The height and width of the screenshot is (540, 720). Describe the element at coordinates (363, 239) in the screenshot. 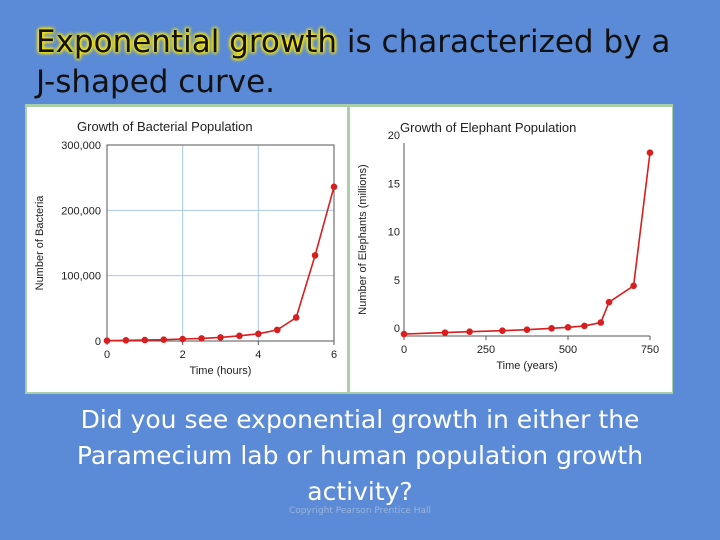

I see `y-axis-label: Number of Elephants (millions)` at that location.